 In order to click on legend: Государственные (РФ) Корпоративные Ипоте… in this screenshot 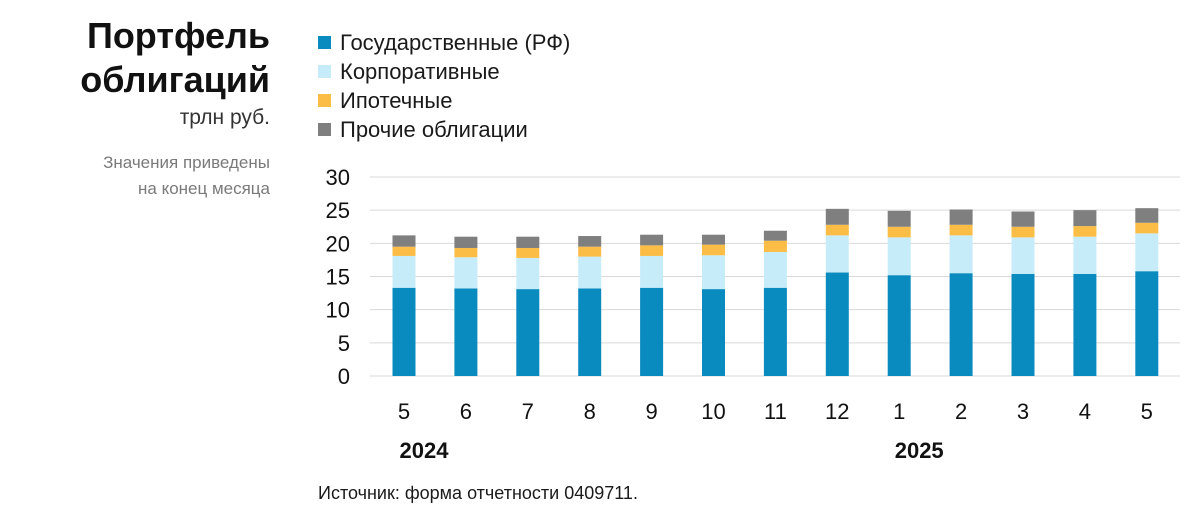, I will do `click(444, 86)`.